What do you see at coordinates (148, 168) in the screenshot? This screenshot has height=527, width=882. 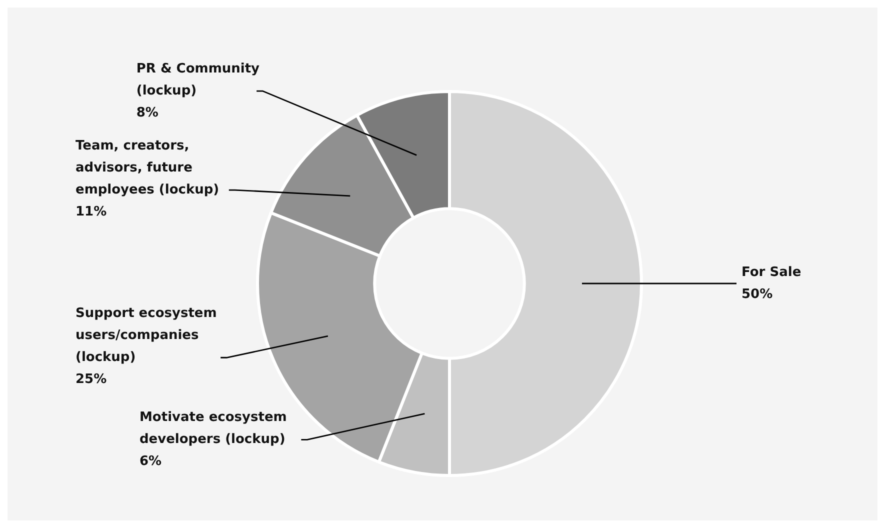 I see `slice-label: Team, creators, advisors, future employees (lockup)` at bounding box center [148, 168].